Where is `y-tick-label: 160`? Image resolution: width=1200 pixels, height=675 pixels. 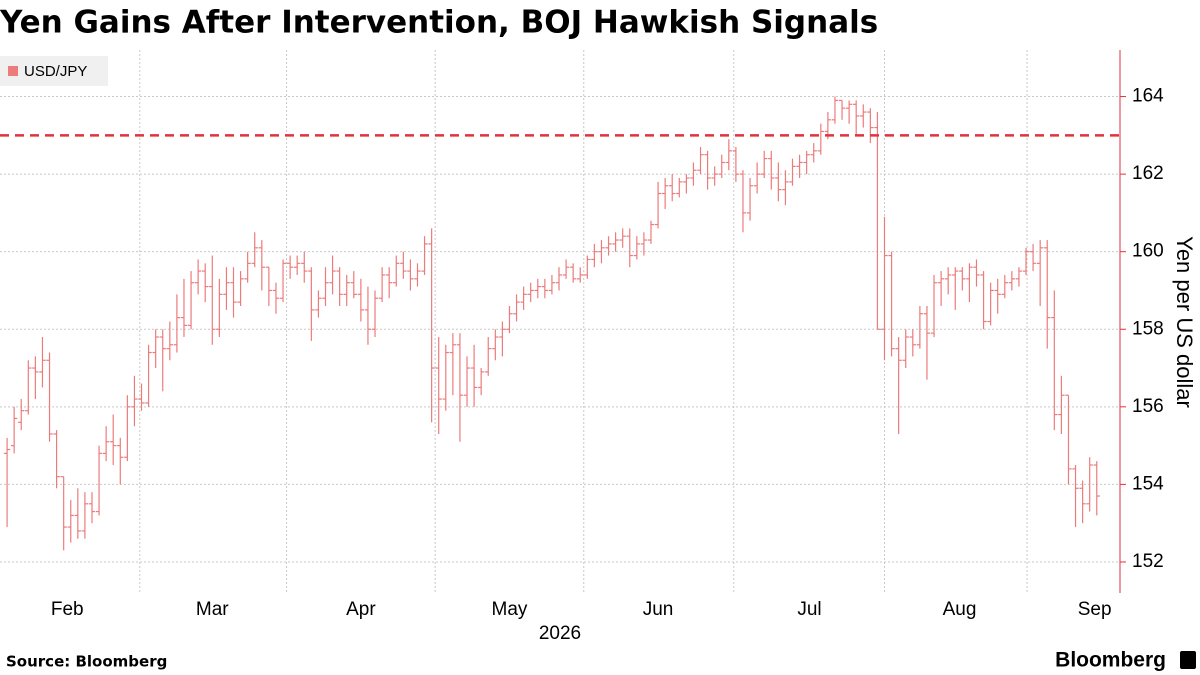 y-tick-label: 160 is located at coordinates (1148, 251).